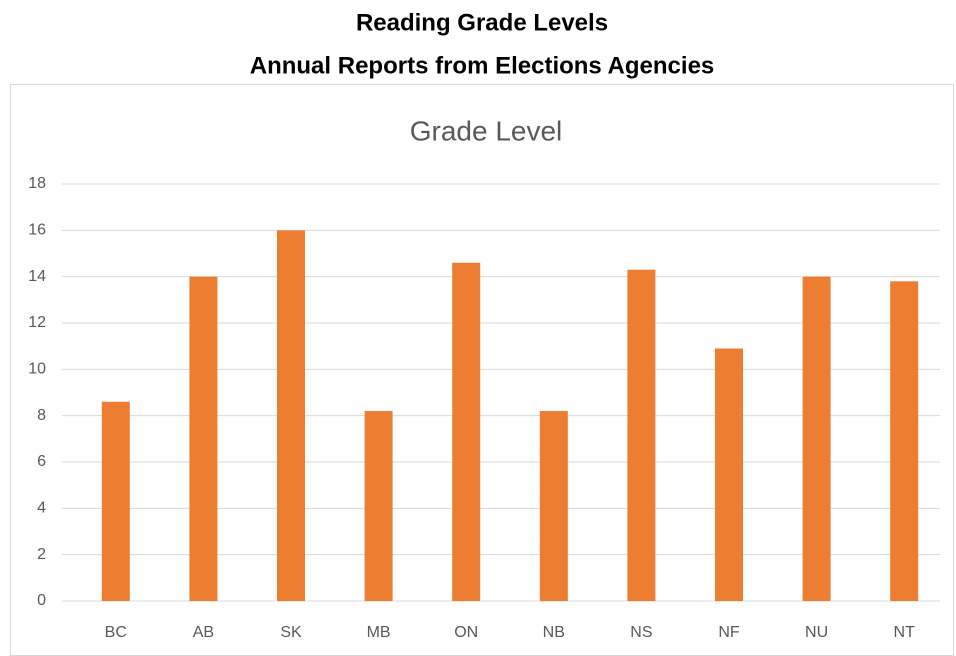  What do you see at coordinates (37, 230) in the screenshot?
I see `y-tick-label: 16` at bounding box center [37, 230].